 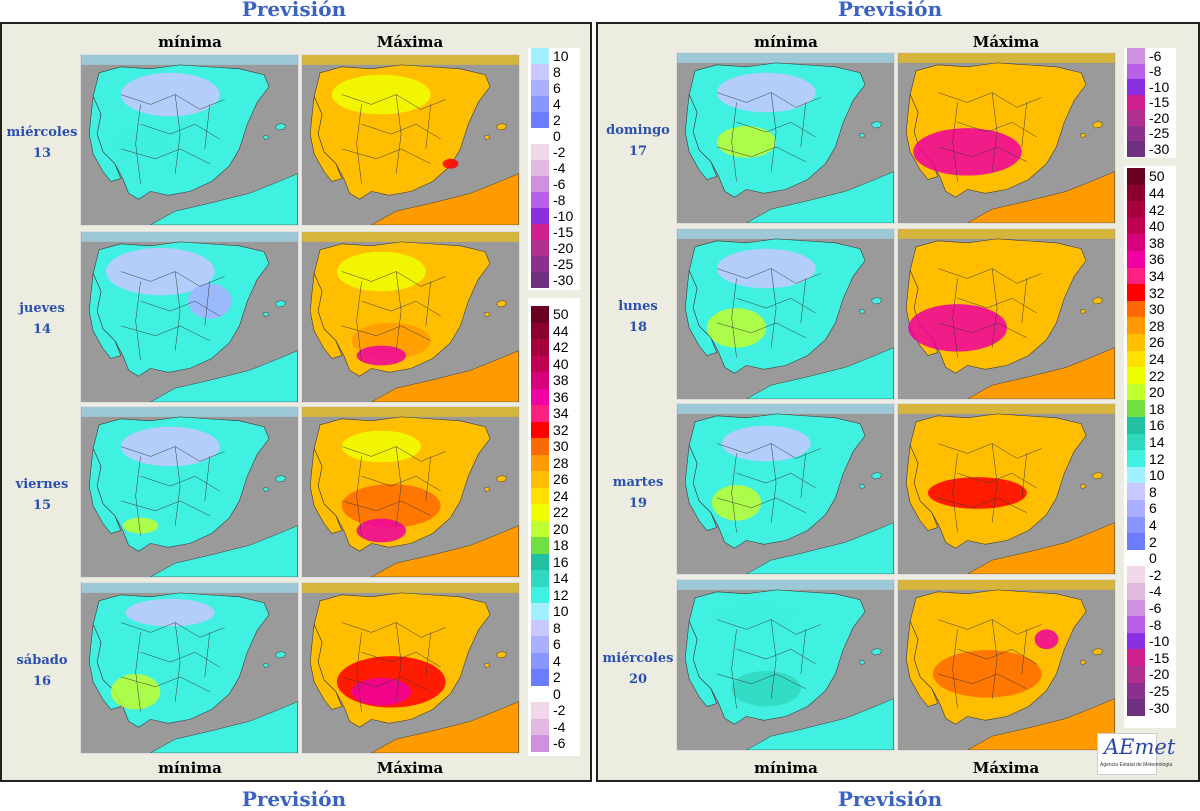 I want to click on right-min-header-top: mínima, so click(x=786, y=42).